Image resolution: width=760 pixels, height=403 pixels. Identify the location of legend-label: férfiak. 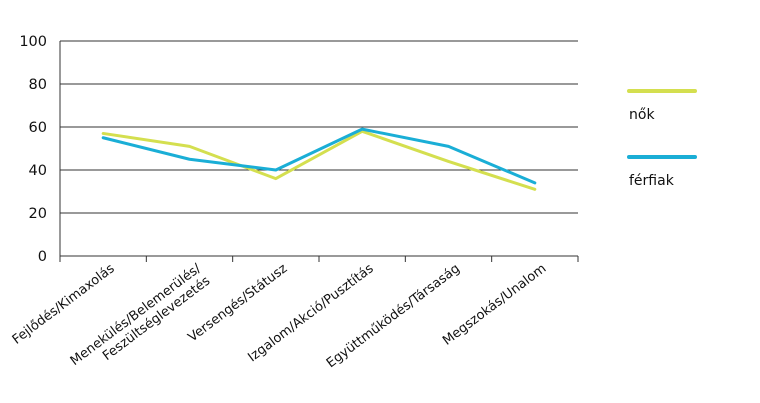
(652, 181).